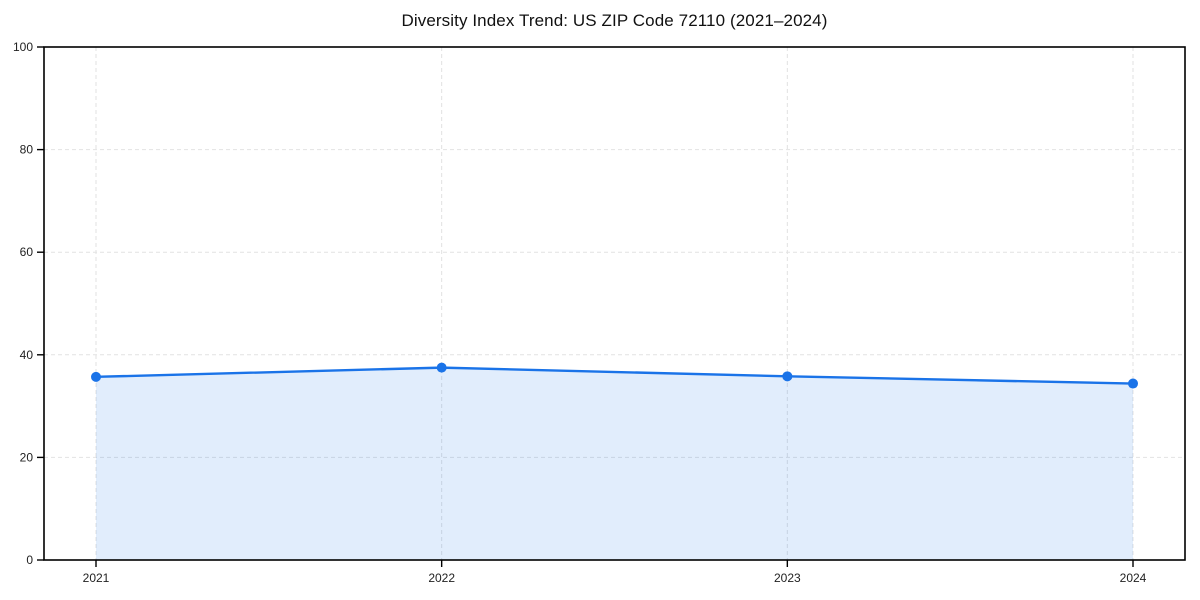 Image resolution: width=1200 pixels, height=600 pixels. What do you see at coordinates (27, 150) in the screenshot?
I see `y-tick-label: 80` at bounding box center [27, 150].